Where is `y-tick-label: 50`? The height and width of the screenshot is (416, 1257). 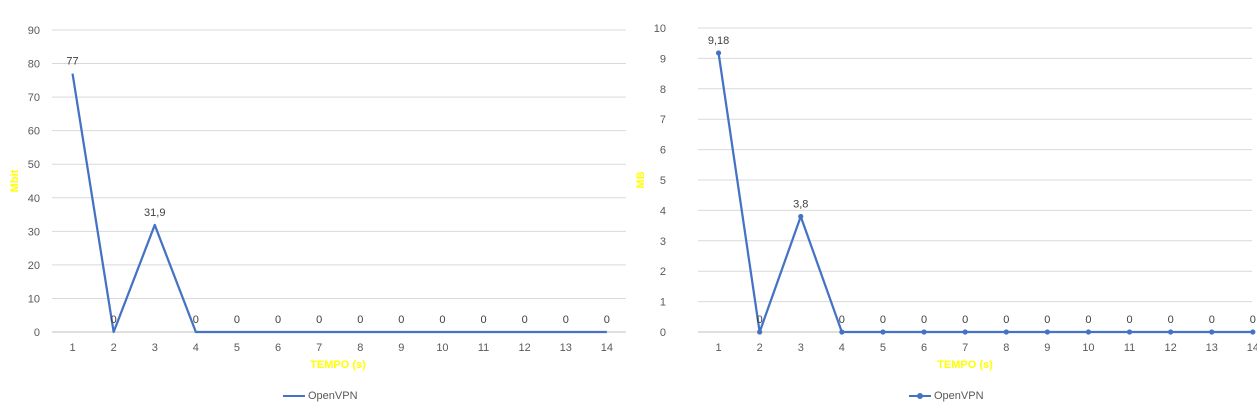 y-tick-label: 50 is located at coordinates (34, 165).